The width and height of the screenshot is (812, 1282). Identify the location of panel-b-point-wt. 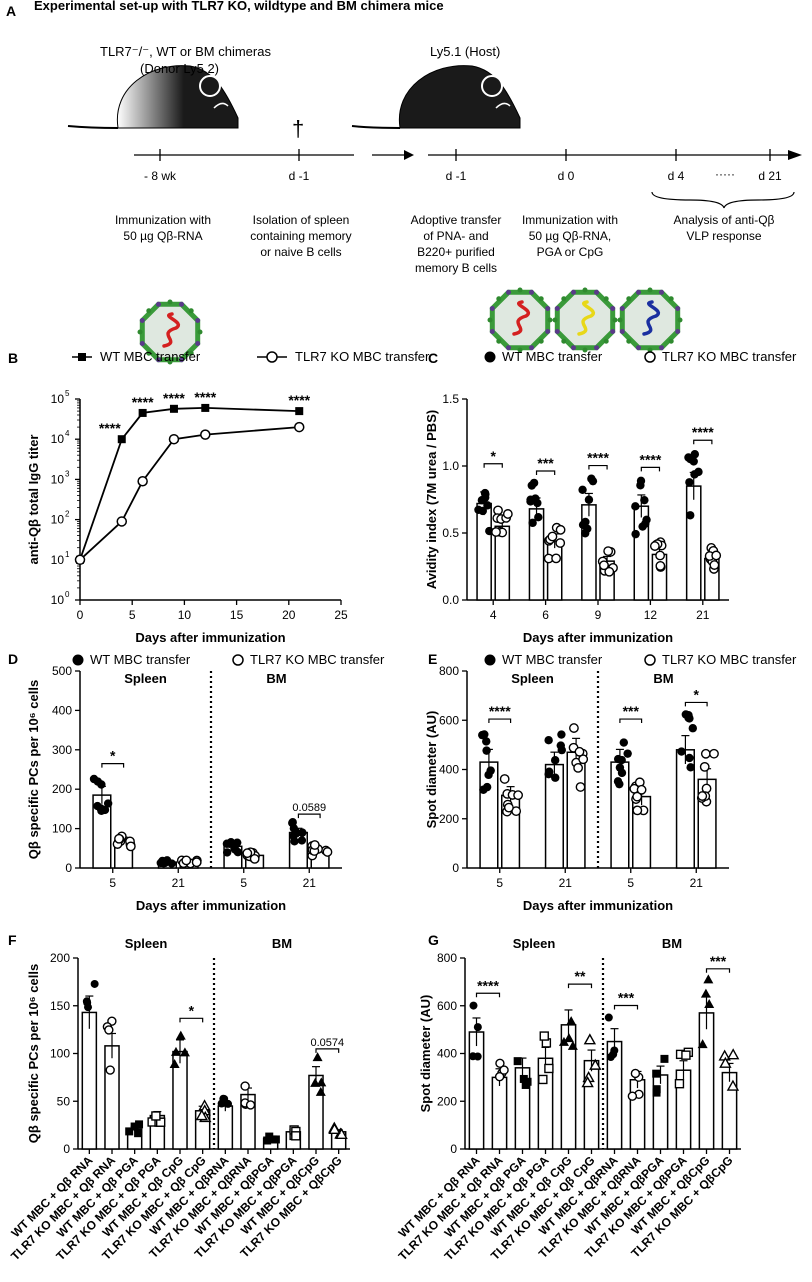
(173, 408).